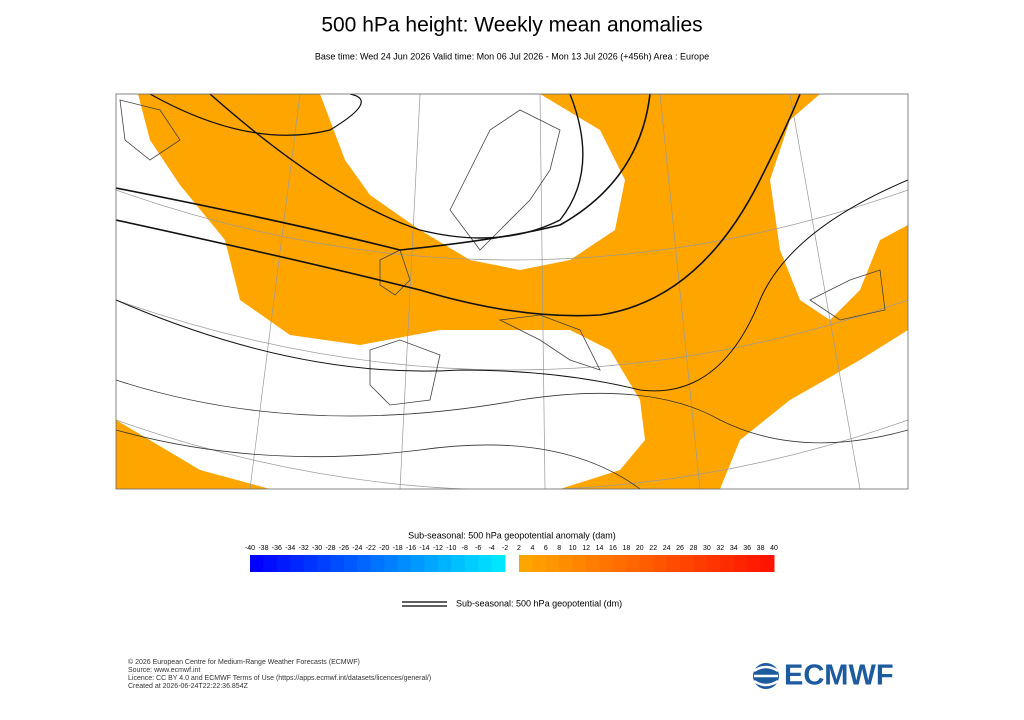  Describe the element at coordinates (250, 548) in the screenshot. I see `colorbar-tick-label: -40` at that location.